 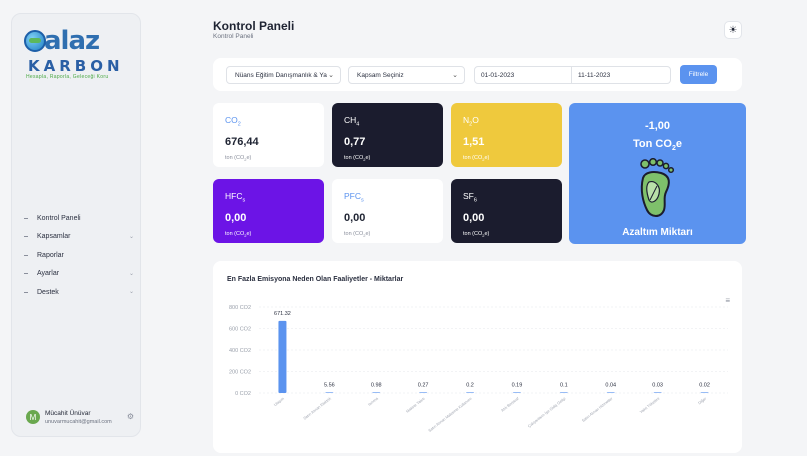 What do you see at coordinates (470, 385) in the screenshot?
I see `bar-value-label: 0.2` at bounding box center [470, 385].